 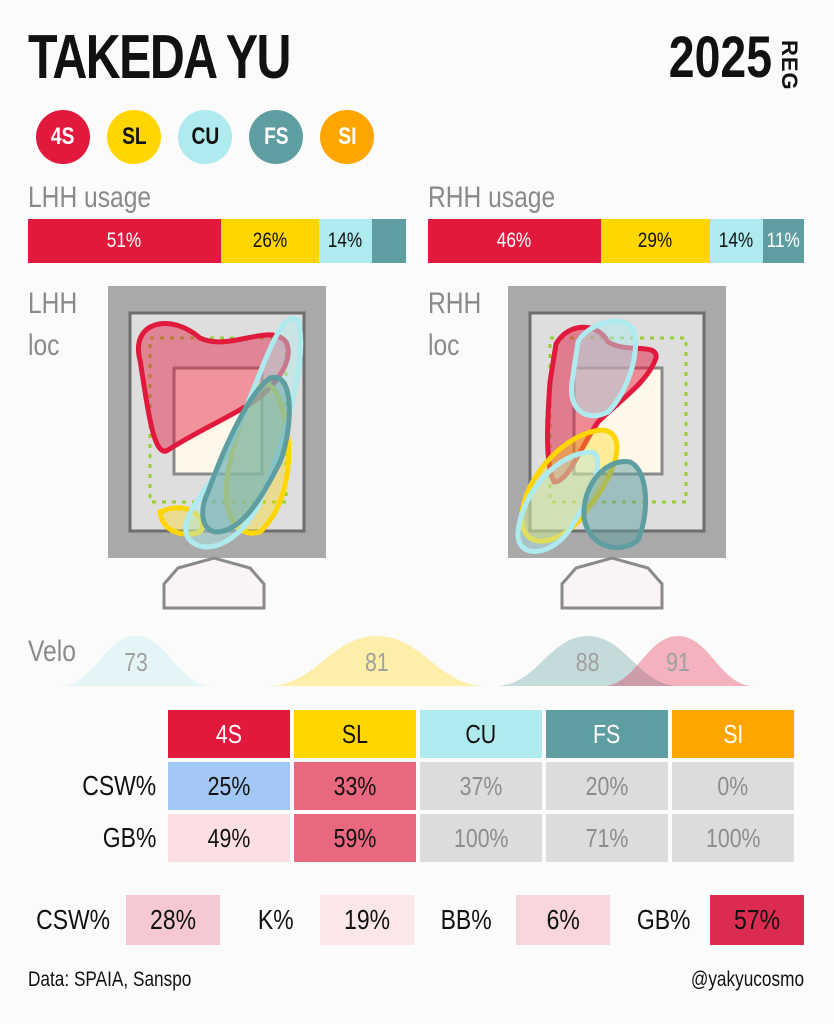 I want to click on pitch-chip-si: SI, so click(x=347, y=137).